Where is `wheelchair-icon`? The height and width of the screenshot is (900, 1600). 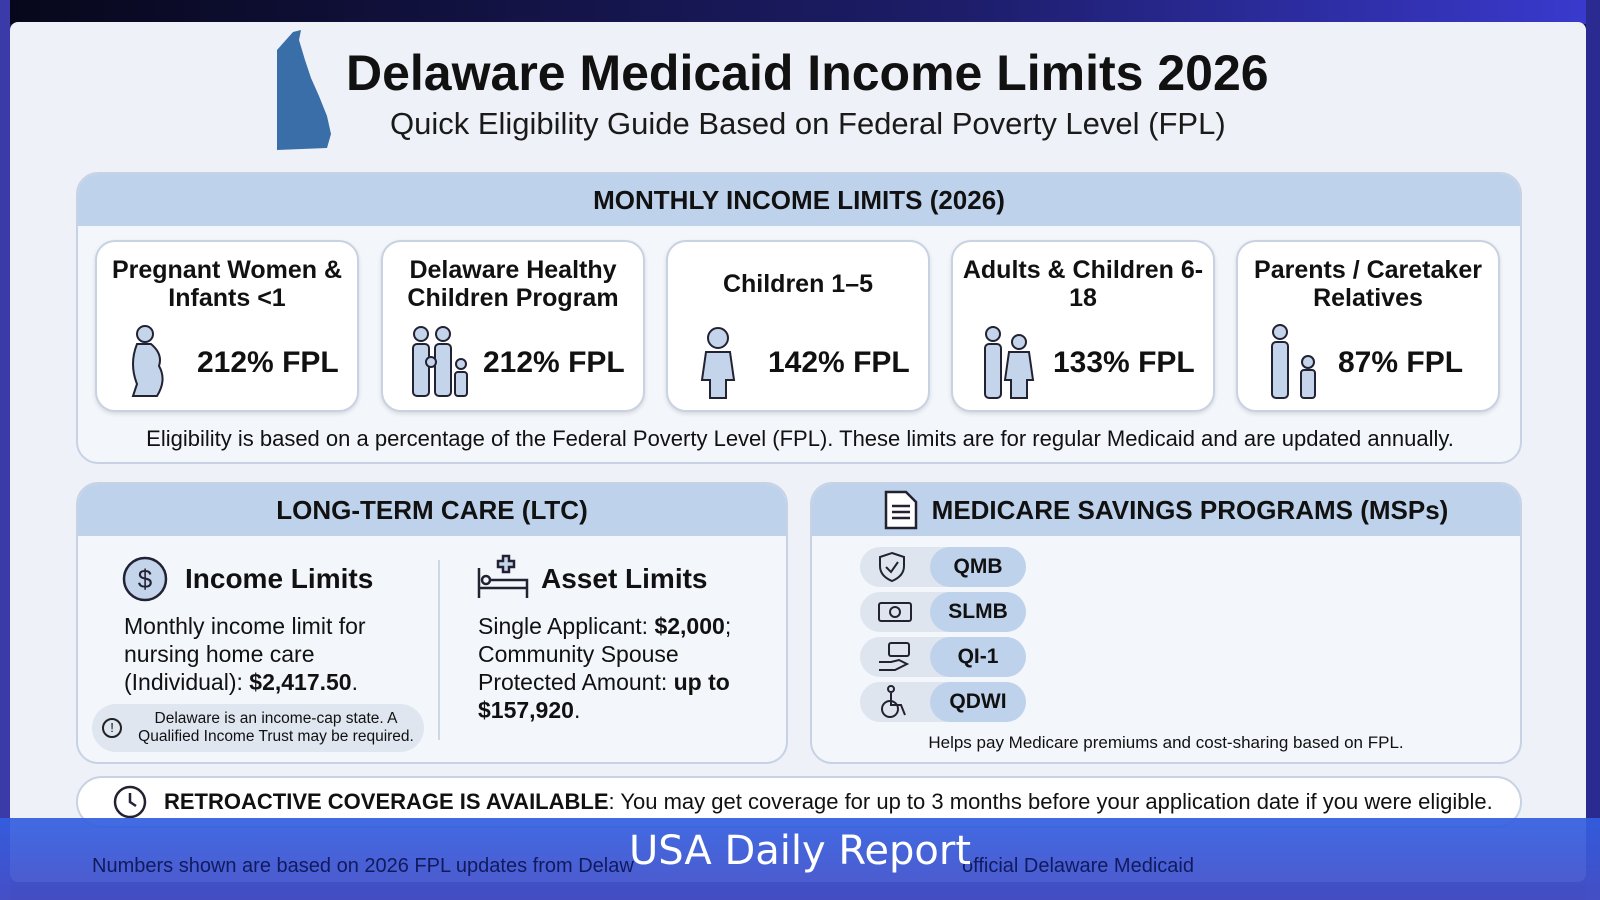
wheelchair-icon is located at coordinates (893, 701).